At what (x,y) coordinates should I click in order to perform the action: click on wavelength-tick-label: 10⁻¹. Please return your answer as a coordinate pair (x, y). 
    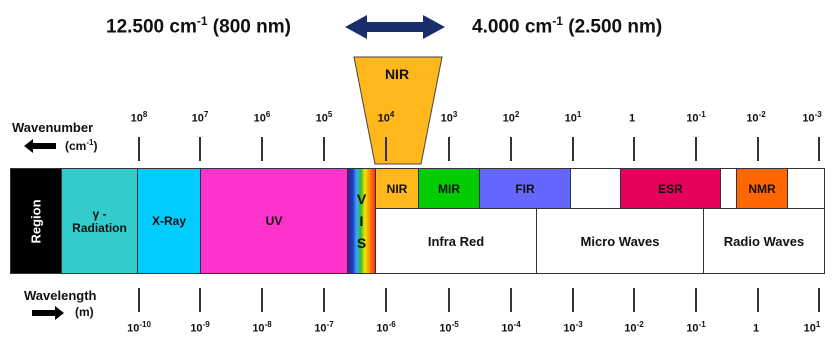
    Looking at the image, I should click on (696, 327).